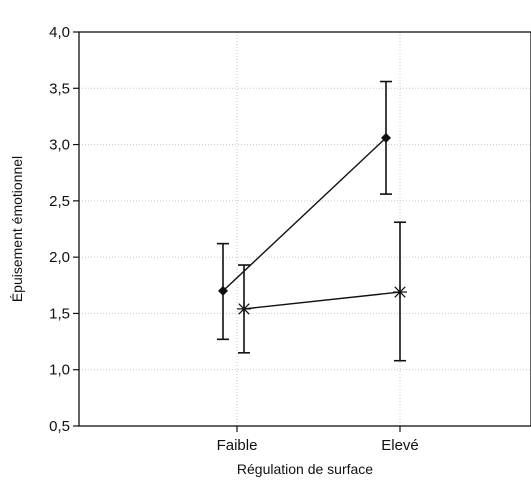  Describe the element at coordinates (59, 32) in the screenshot. I see `y-tick-label: 4,0` at that location.